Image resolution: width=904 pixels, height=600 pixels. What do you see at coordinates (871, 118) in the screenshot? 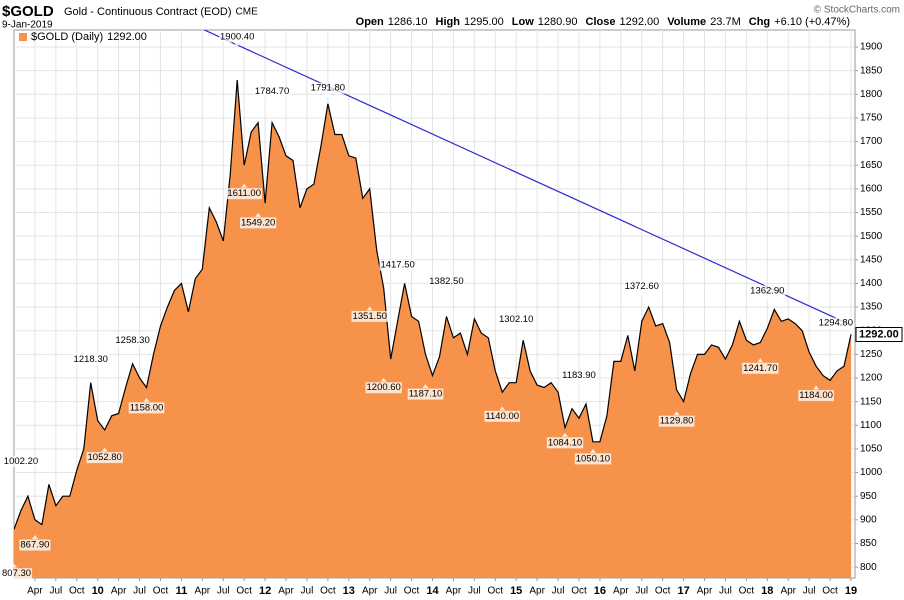
I see `y-tick-label: 1750` at bounding box center [871, 118].